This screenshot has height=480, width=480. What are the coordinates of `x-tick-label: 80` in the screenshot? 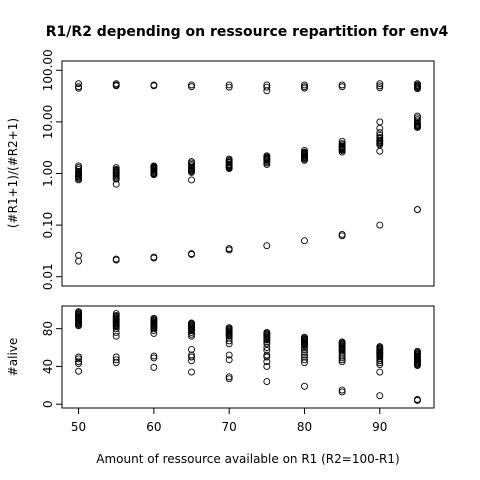 It's located at (304, 427).